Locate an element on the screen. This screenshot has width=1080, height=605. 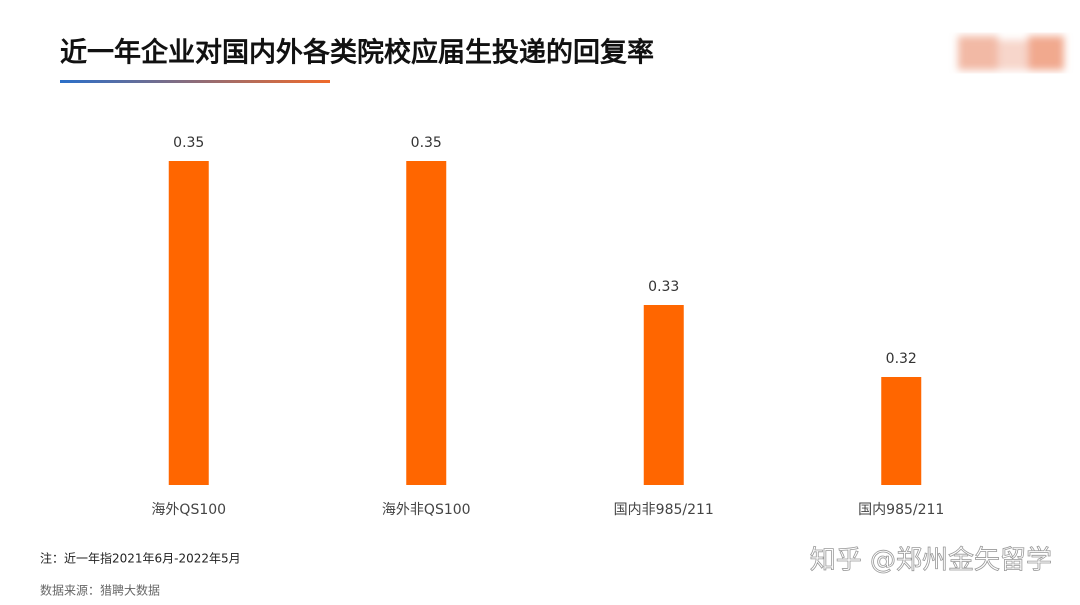
value-label: 0.33 is located at coordinates (663, 287).